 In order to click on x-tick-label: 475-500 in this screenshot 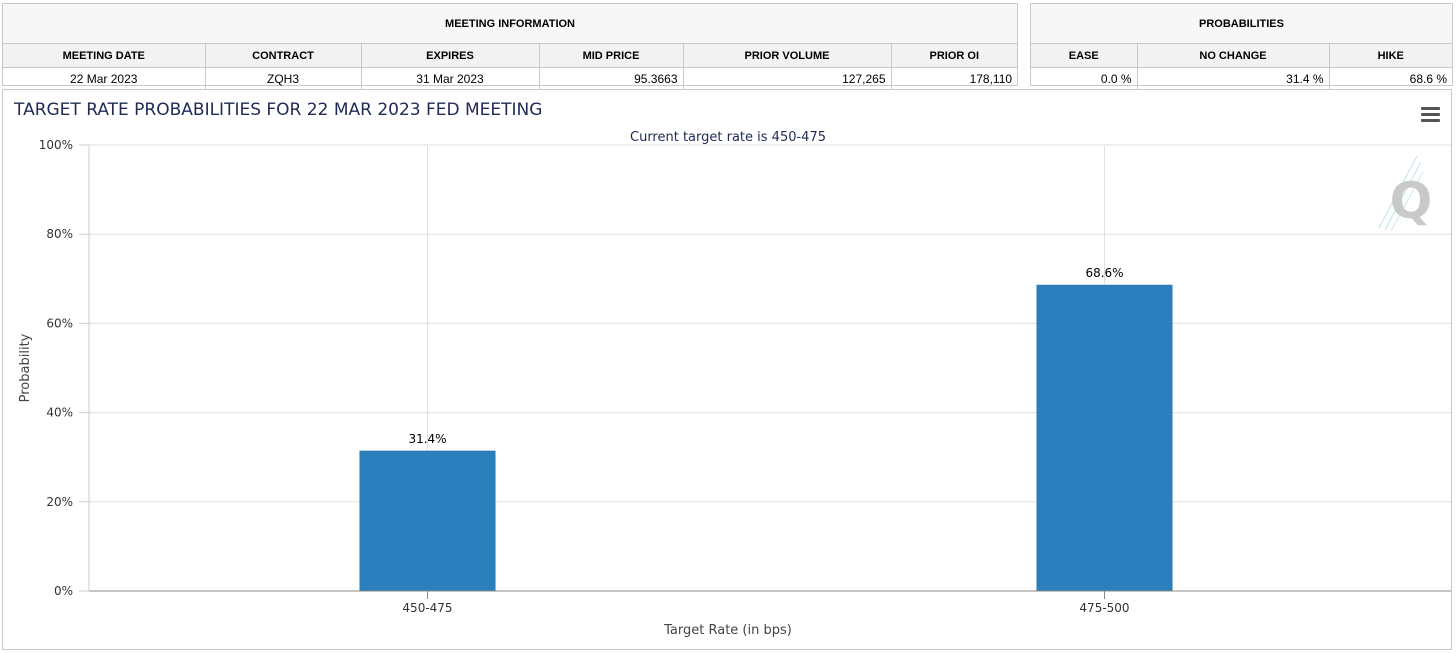, I will do `click(1104, 608)`.